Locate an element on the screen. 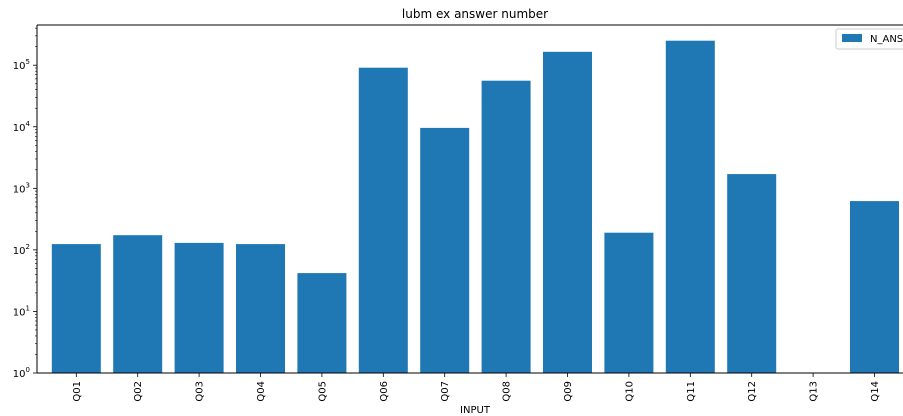  y-tick-label: 10⁵ is located at coordinates (21, 65).